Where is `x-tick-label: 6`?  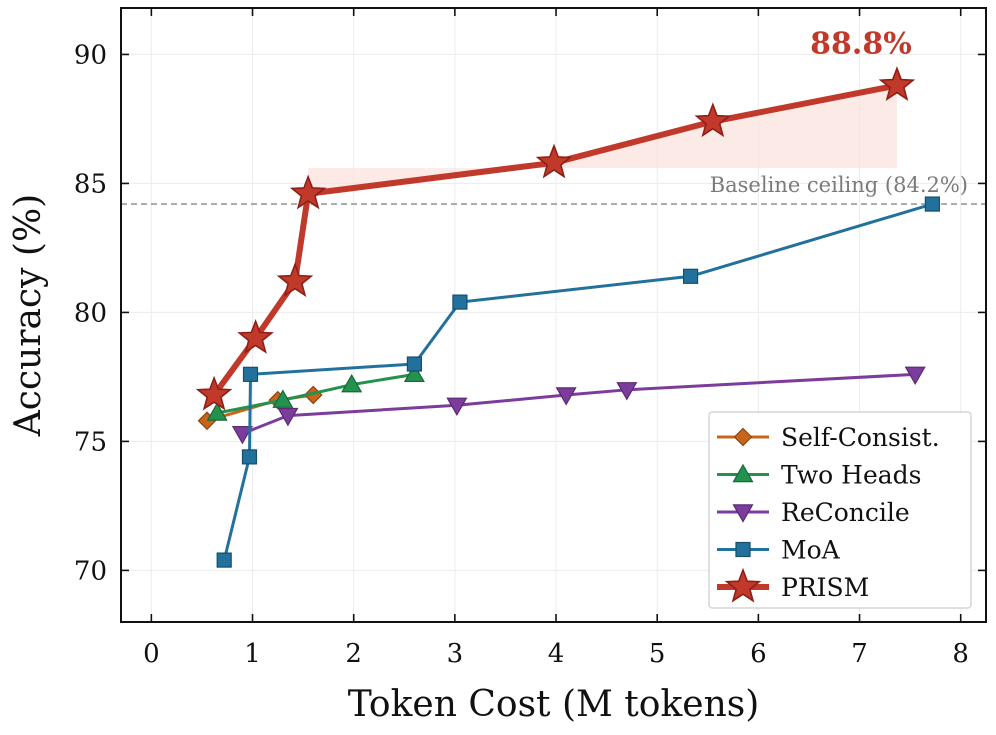
x-tick-label: 6 is located at coordinates (758, 654).